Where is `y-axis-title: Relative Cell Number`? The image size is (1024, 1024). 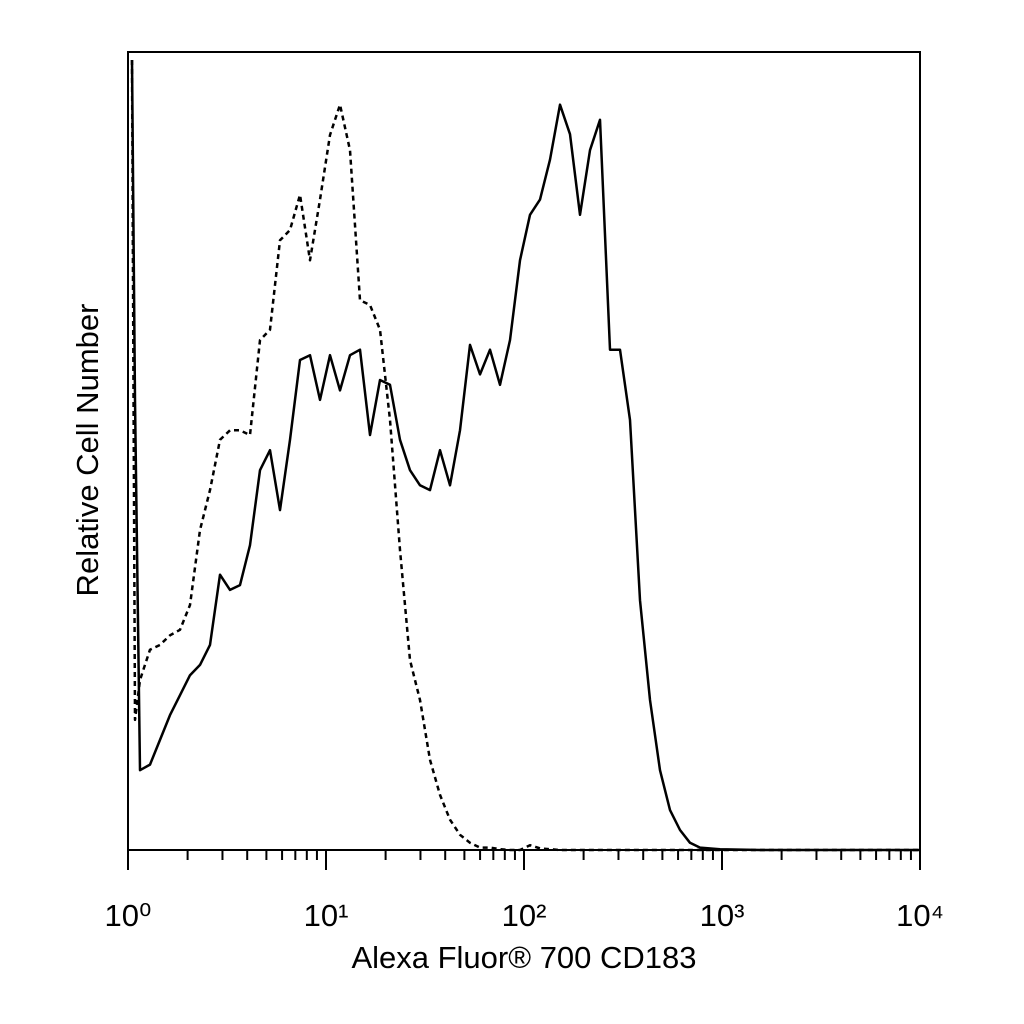 y-axis-title: Relative Cell Number is located at coordinates (87, 450).